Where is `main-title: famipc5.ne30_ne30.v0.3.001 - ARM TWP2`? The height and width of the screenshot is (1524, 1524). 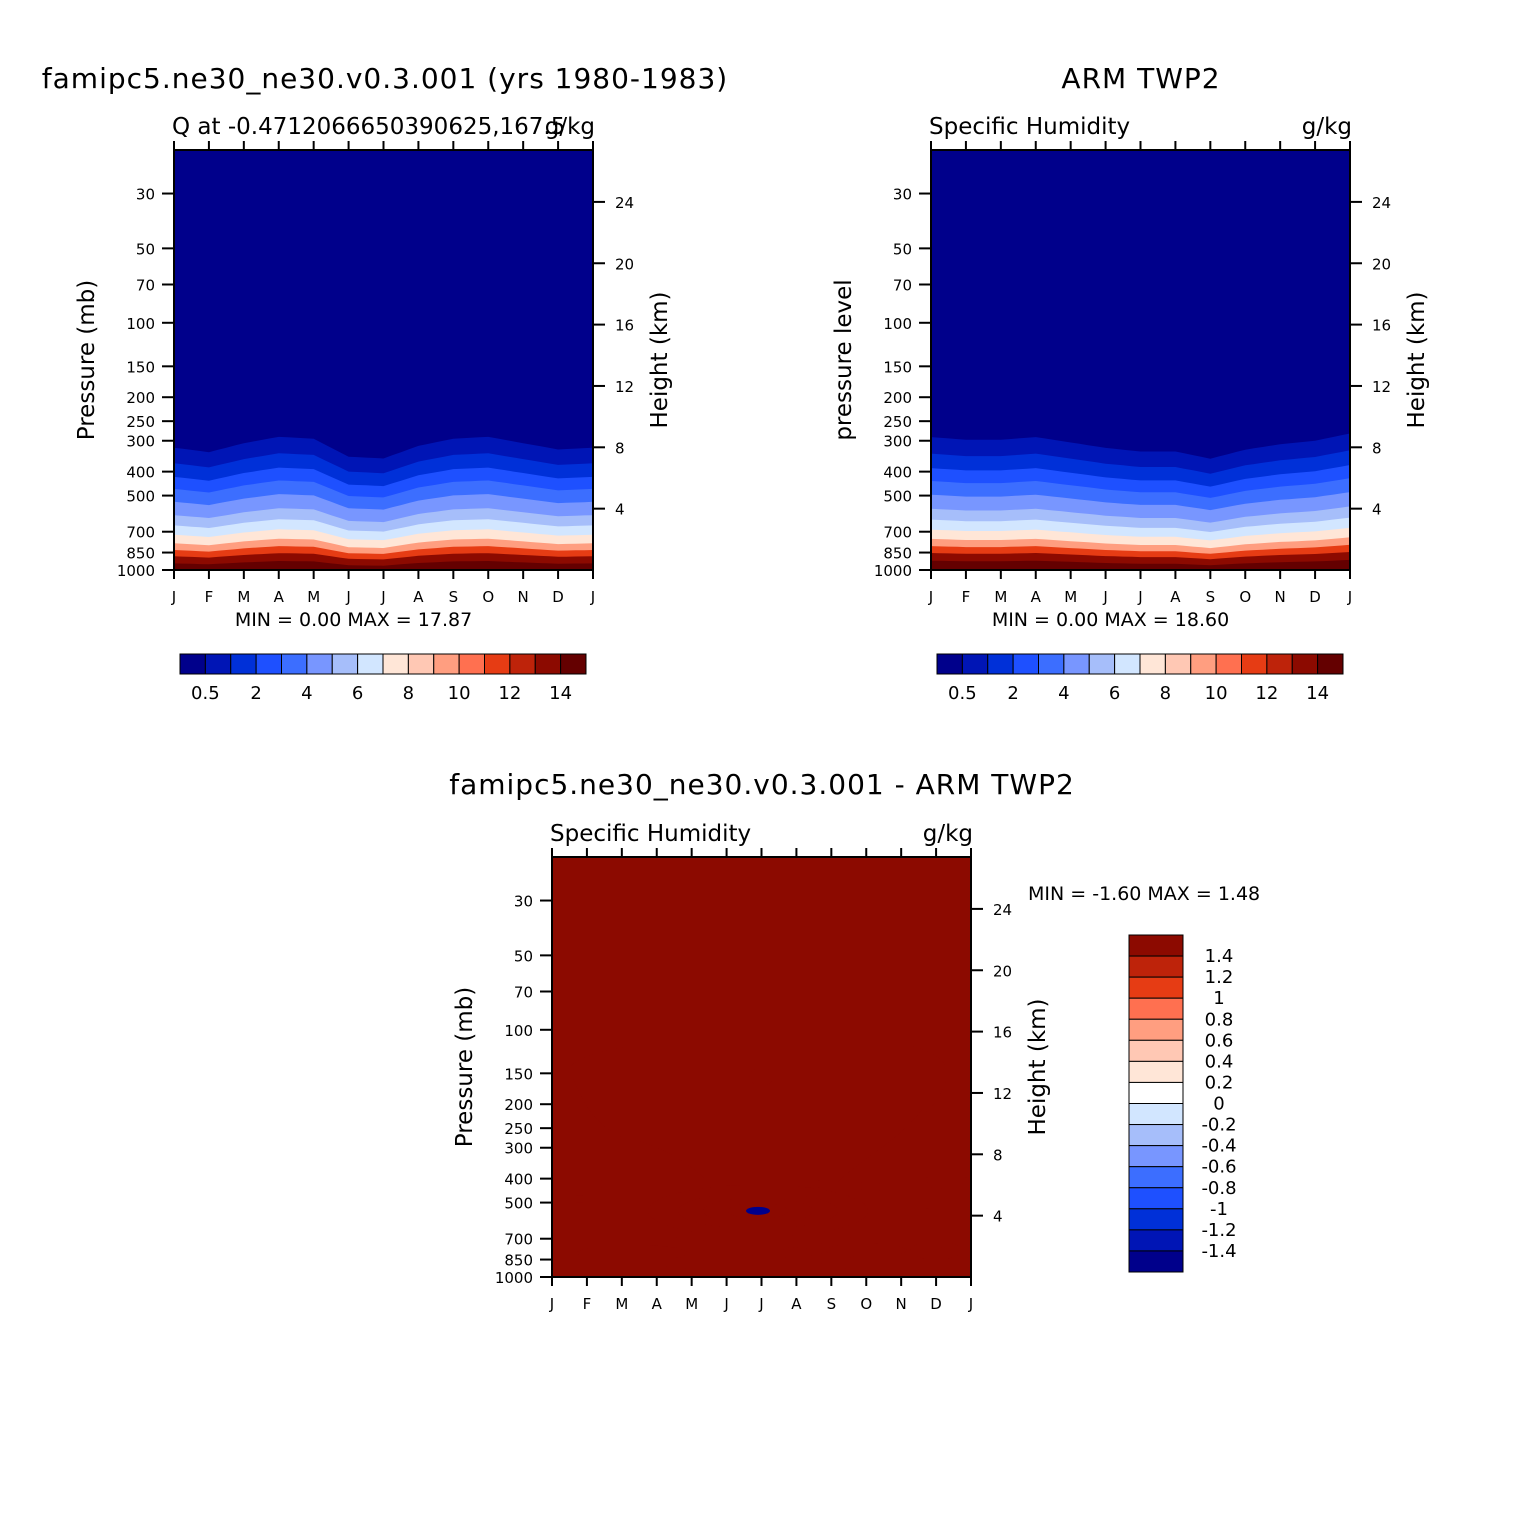 main-title: famipc5.ne30_ne30.v0.3.001 - ARM TWP2 is located at coordinates (762, 784).